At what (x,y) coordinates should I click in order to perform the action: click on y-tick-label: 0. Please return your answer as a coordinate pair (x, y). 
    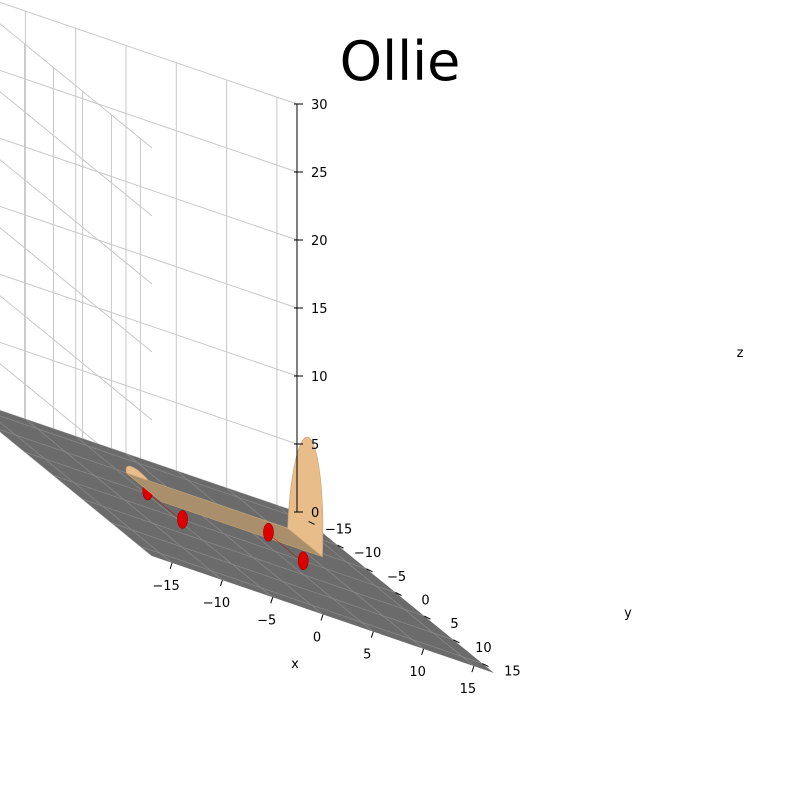
    Looking at the image, I should click on (425, 601).